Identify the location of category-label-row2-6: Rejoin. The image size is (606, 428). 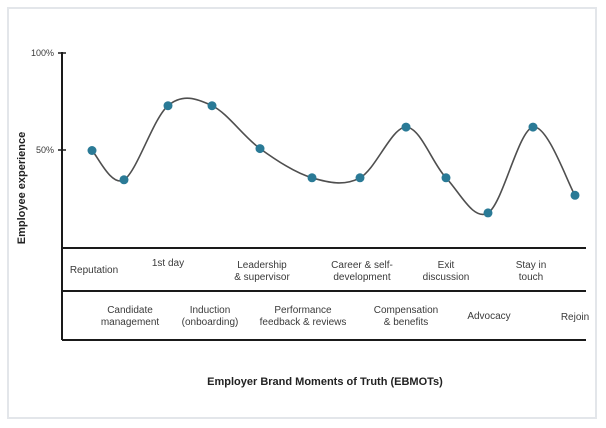
(575, 317).